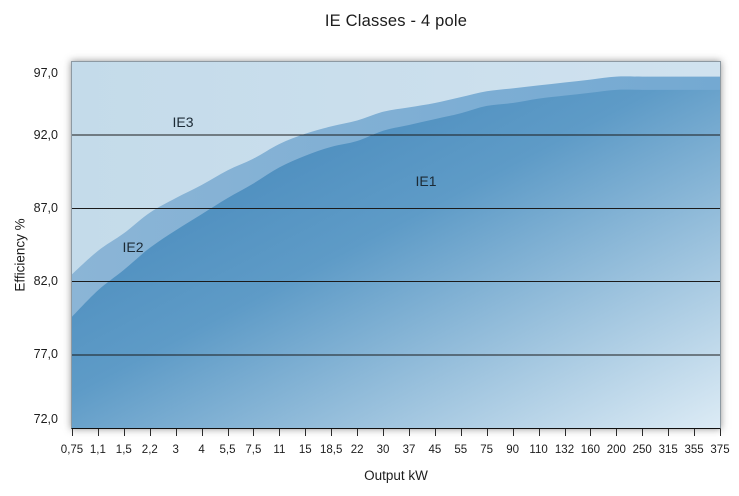 The height and width of the screenshot is (496, 739). What do you see at coordinates (97, 450) in the screenshot?
I see `x-axis-tick-label: 1,1` at bounding box center [97, 450].